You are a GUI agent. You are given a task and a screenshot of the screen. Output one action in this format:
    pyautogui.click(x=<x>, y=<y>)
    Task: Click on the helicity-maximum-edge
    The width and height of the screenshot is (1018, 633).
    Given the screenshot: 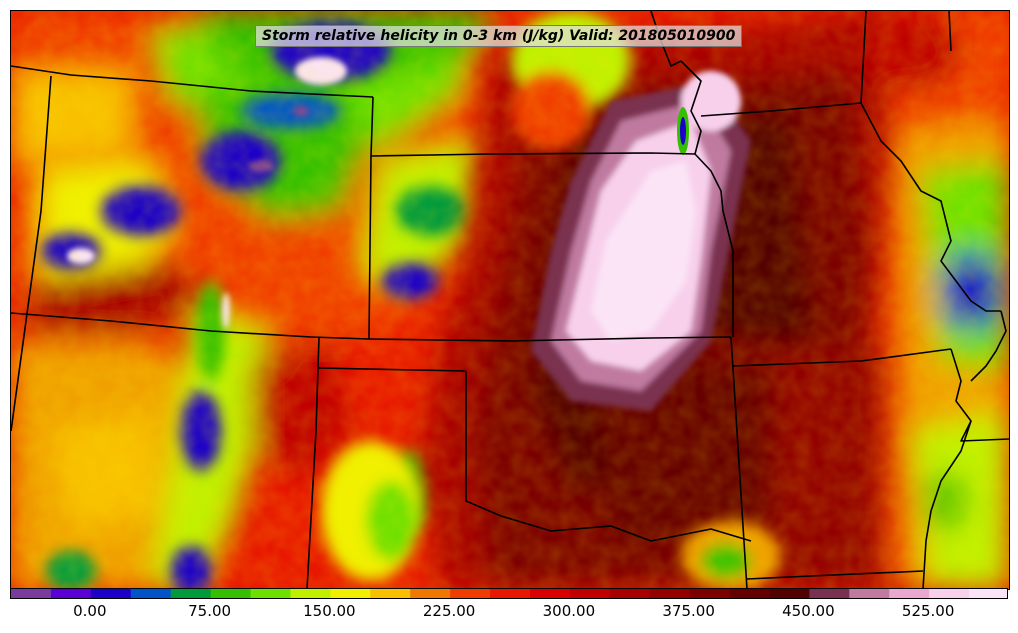 What is the action you would take?
    pyautogui.click(x=683, y=131)
    